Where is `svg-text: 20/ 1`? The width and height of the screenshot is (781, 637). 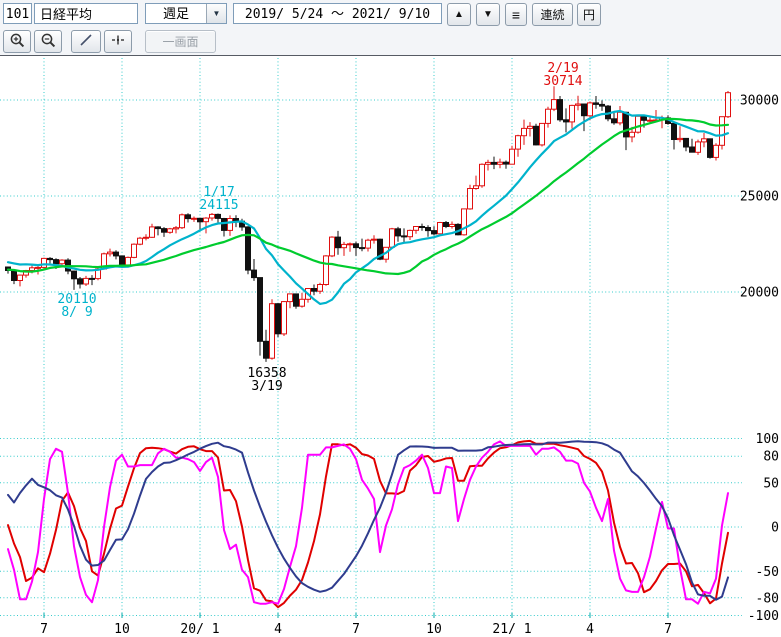
svg-text: 20/ 1 is located at coordinates (199, 629).